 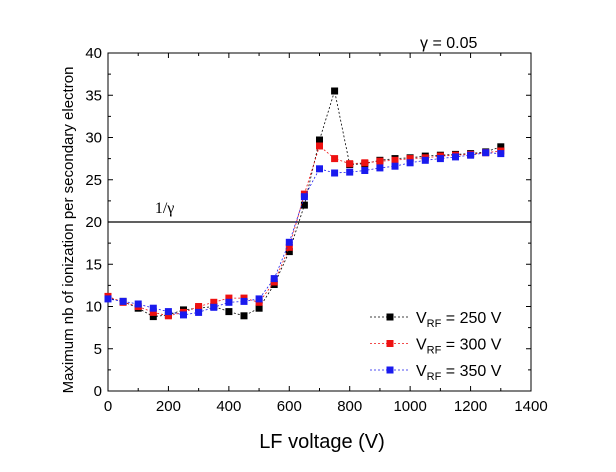 I want to click on x-tick-label: 1400, so click(x=530, y=406).